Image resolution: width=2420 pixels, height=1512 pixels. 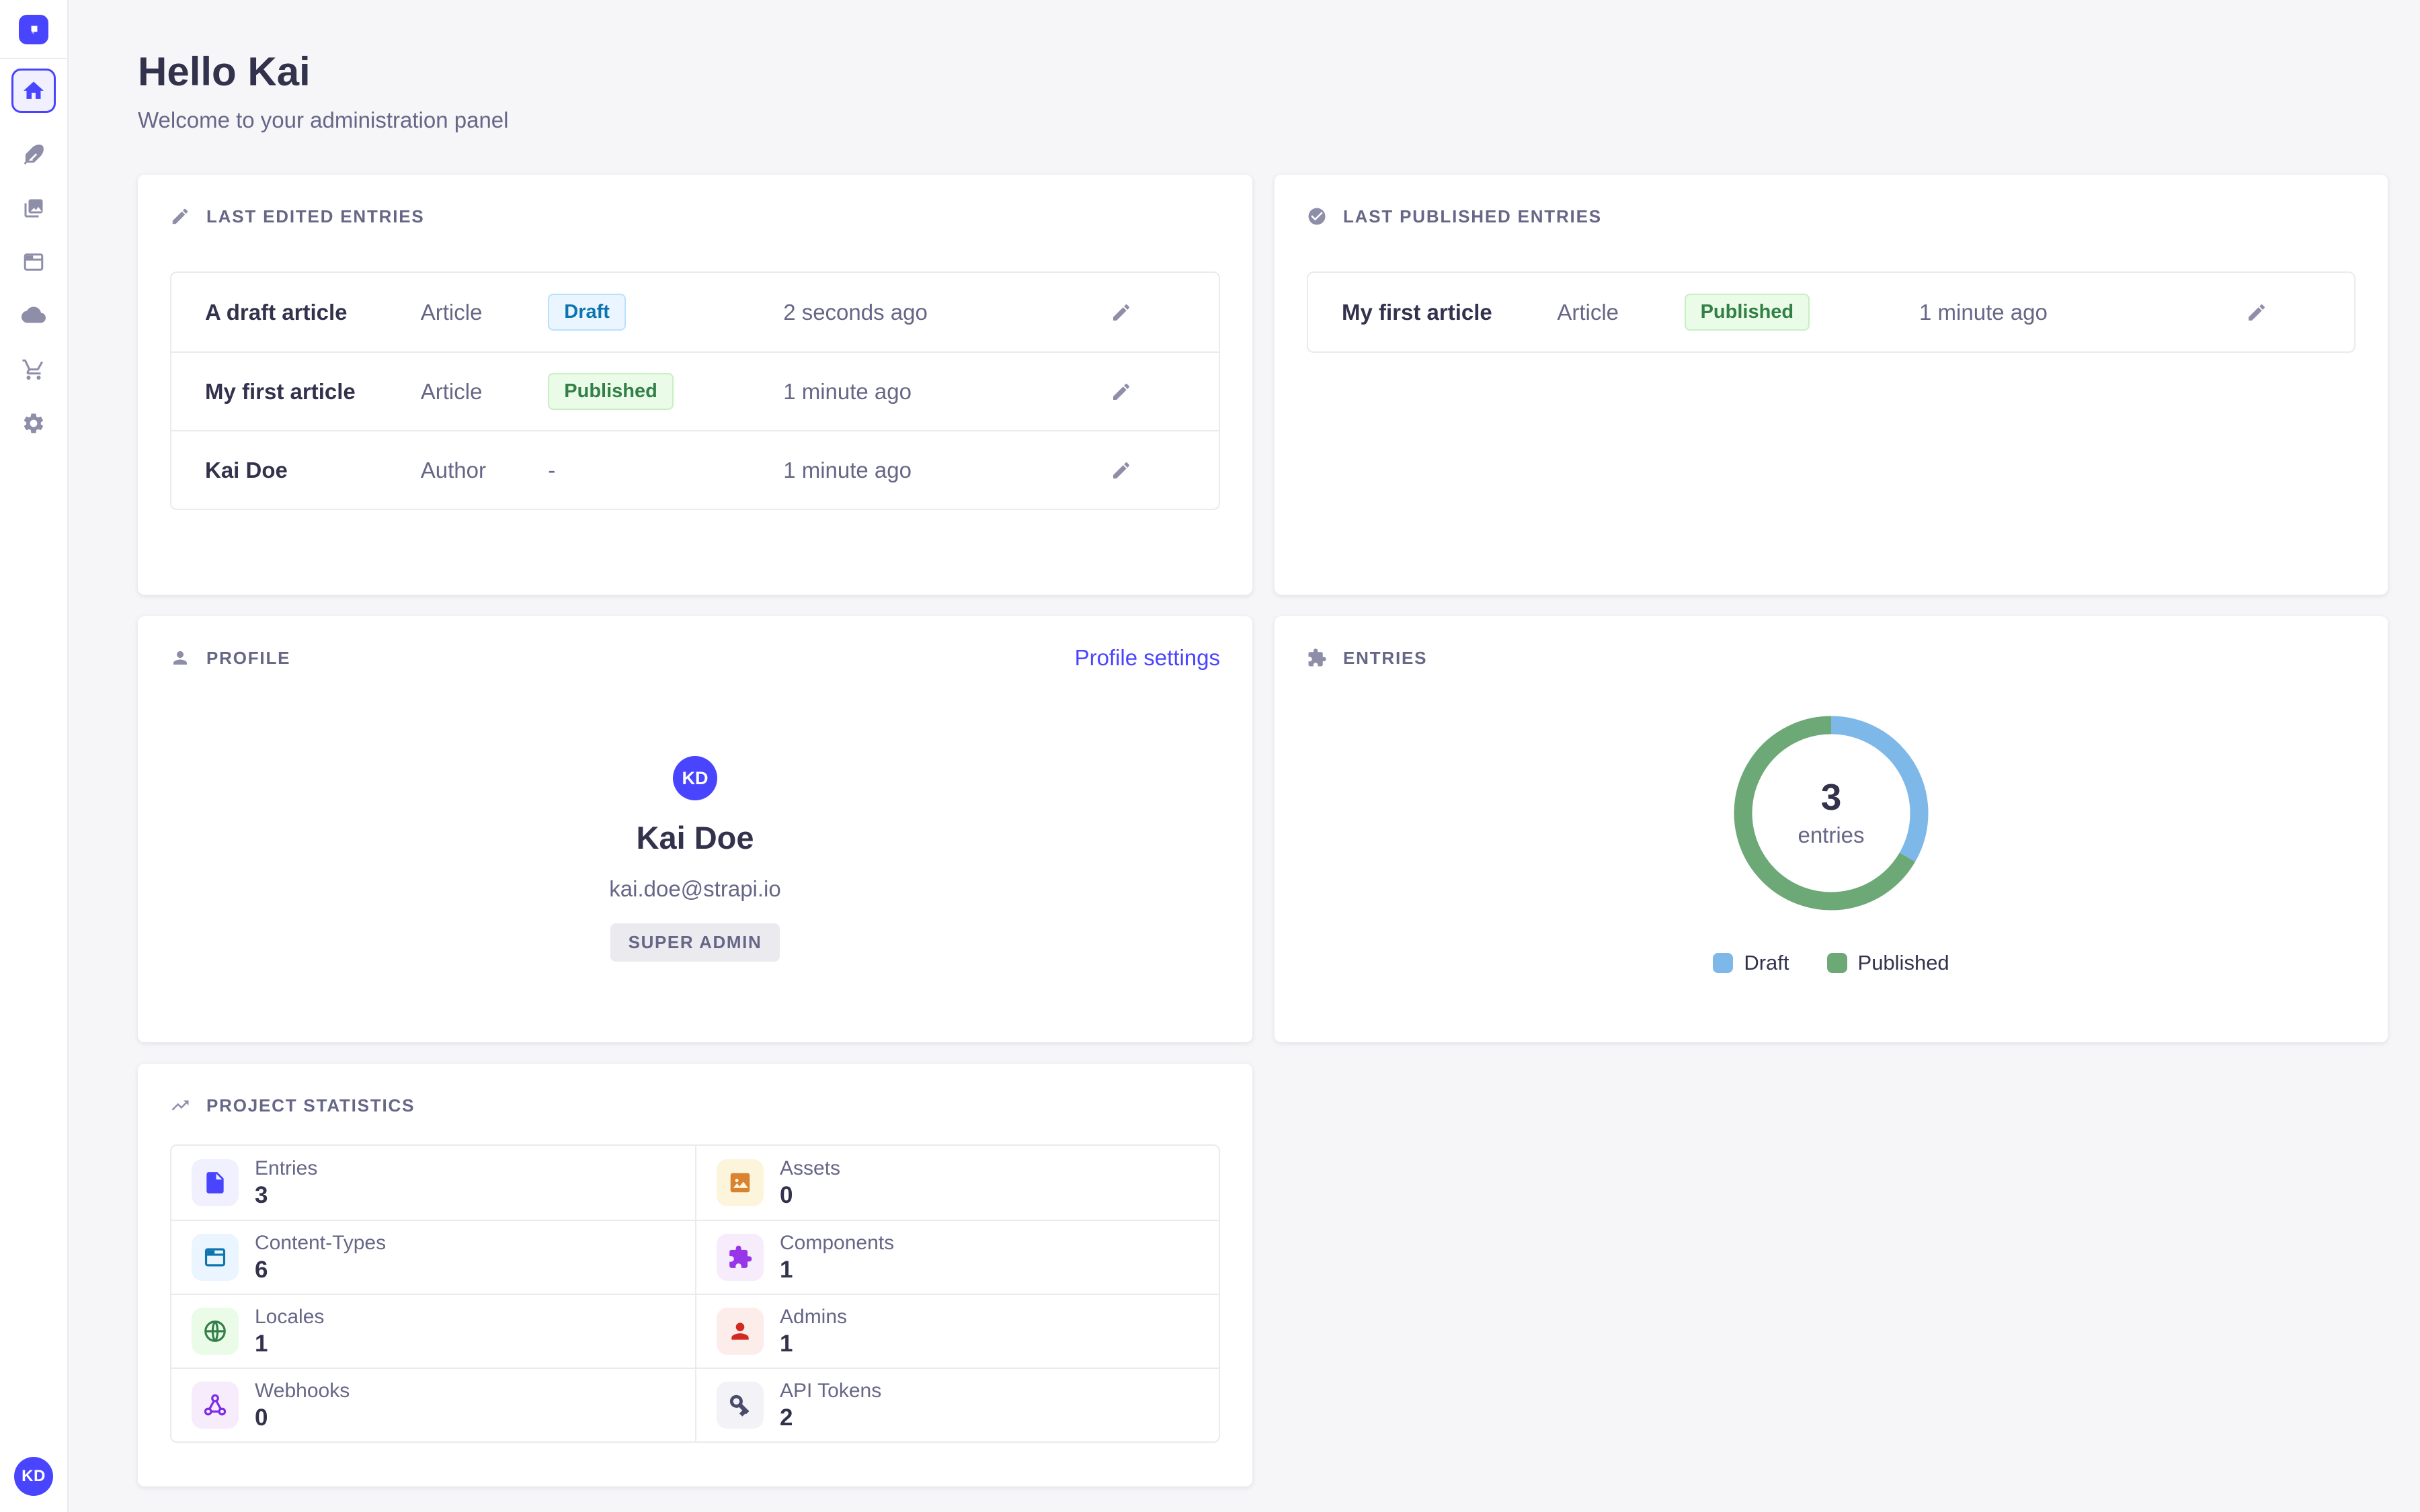 What do you see at coordinates (695, 778) in the screenshot?
I see `profile-avatar: KD` at bounding box center [695, 778].